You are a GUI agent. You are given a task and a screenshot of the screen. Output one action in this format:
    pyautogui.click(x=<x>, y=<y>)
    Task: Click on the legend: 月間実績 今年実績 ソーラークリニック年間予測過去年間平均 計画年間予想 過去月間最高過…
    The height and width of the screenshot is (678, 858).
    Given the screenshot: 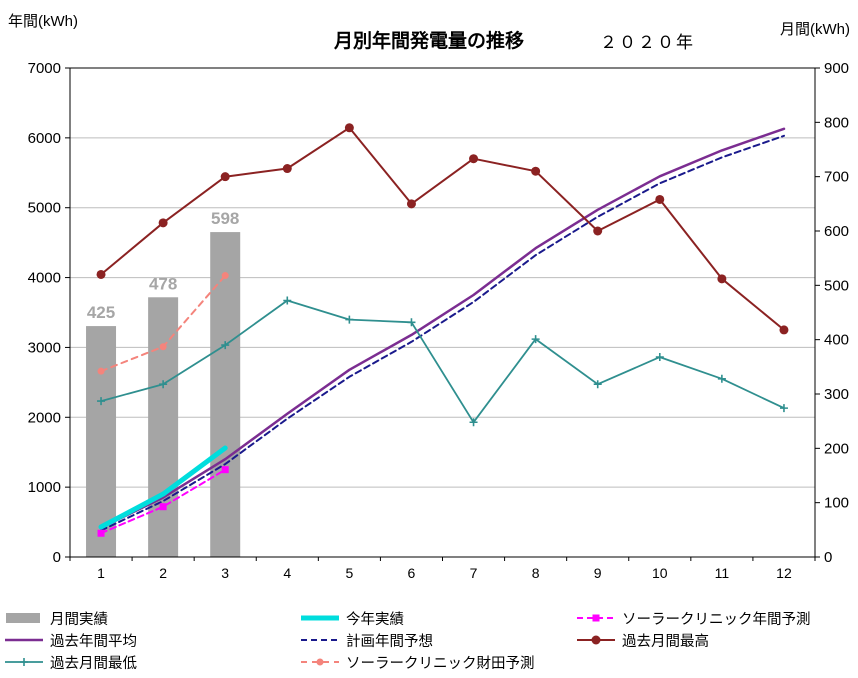 What is the action you would take?
    pyautogui.click(x=429, y=640)
    